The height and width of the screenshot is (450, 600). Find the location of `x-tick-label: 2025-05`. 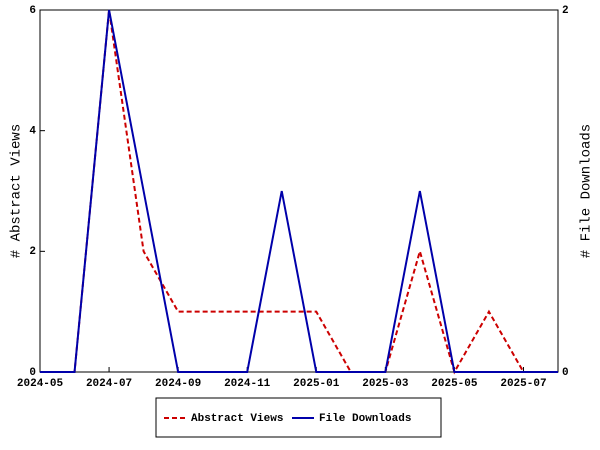

x-tick-label: 2025-05 is located at coordinates (454, 384).